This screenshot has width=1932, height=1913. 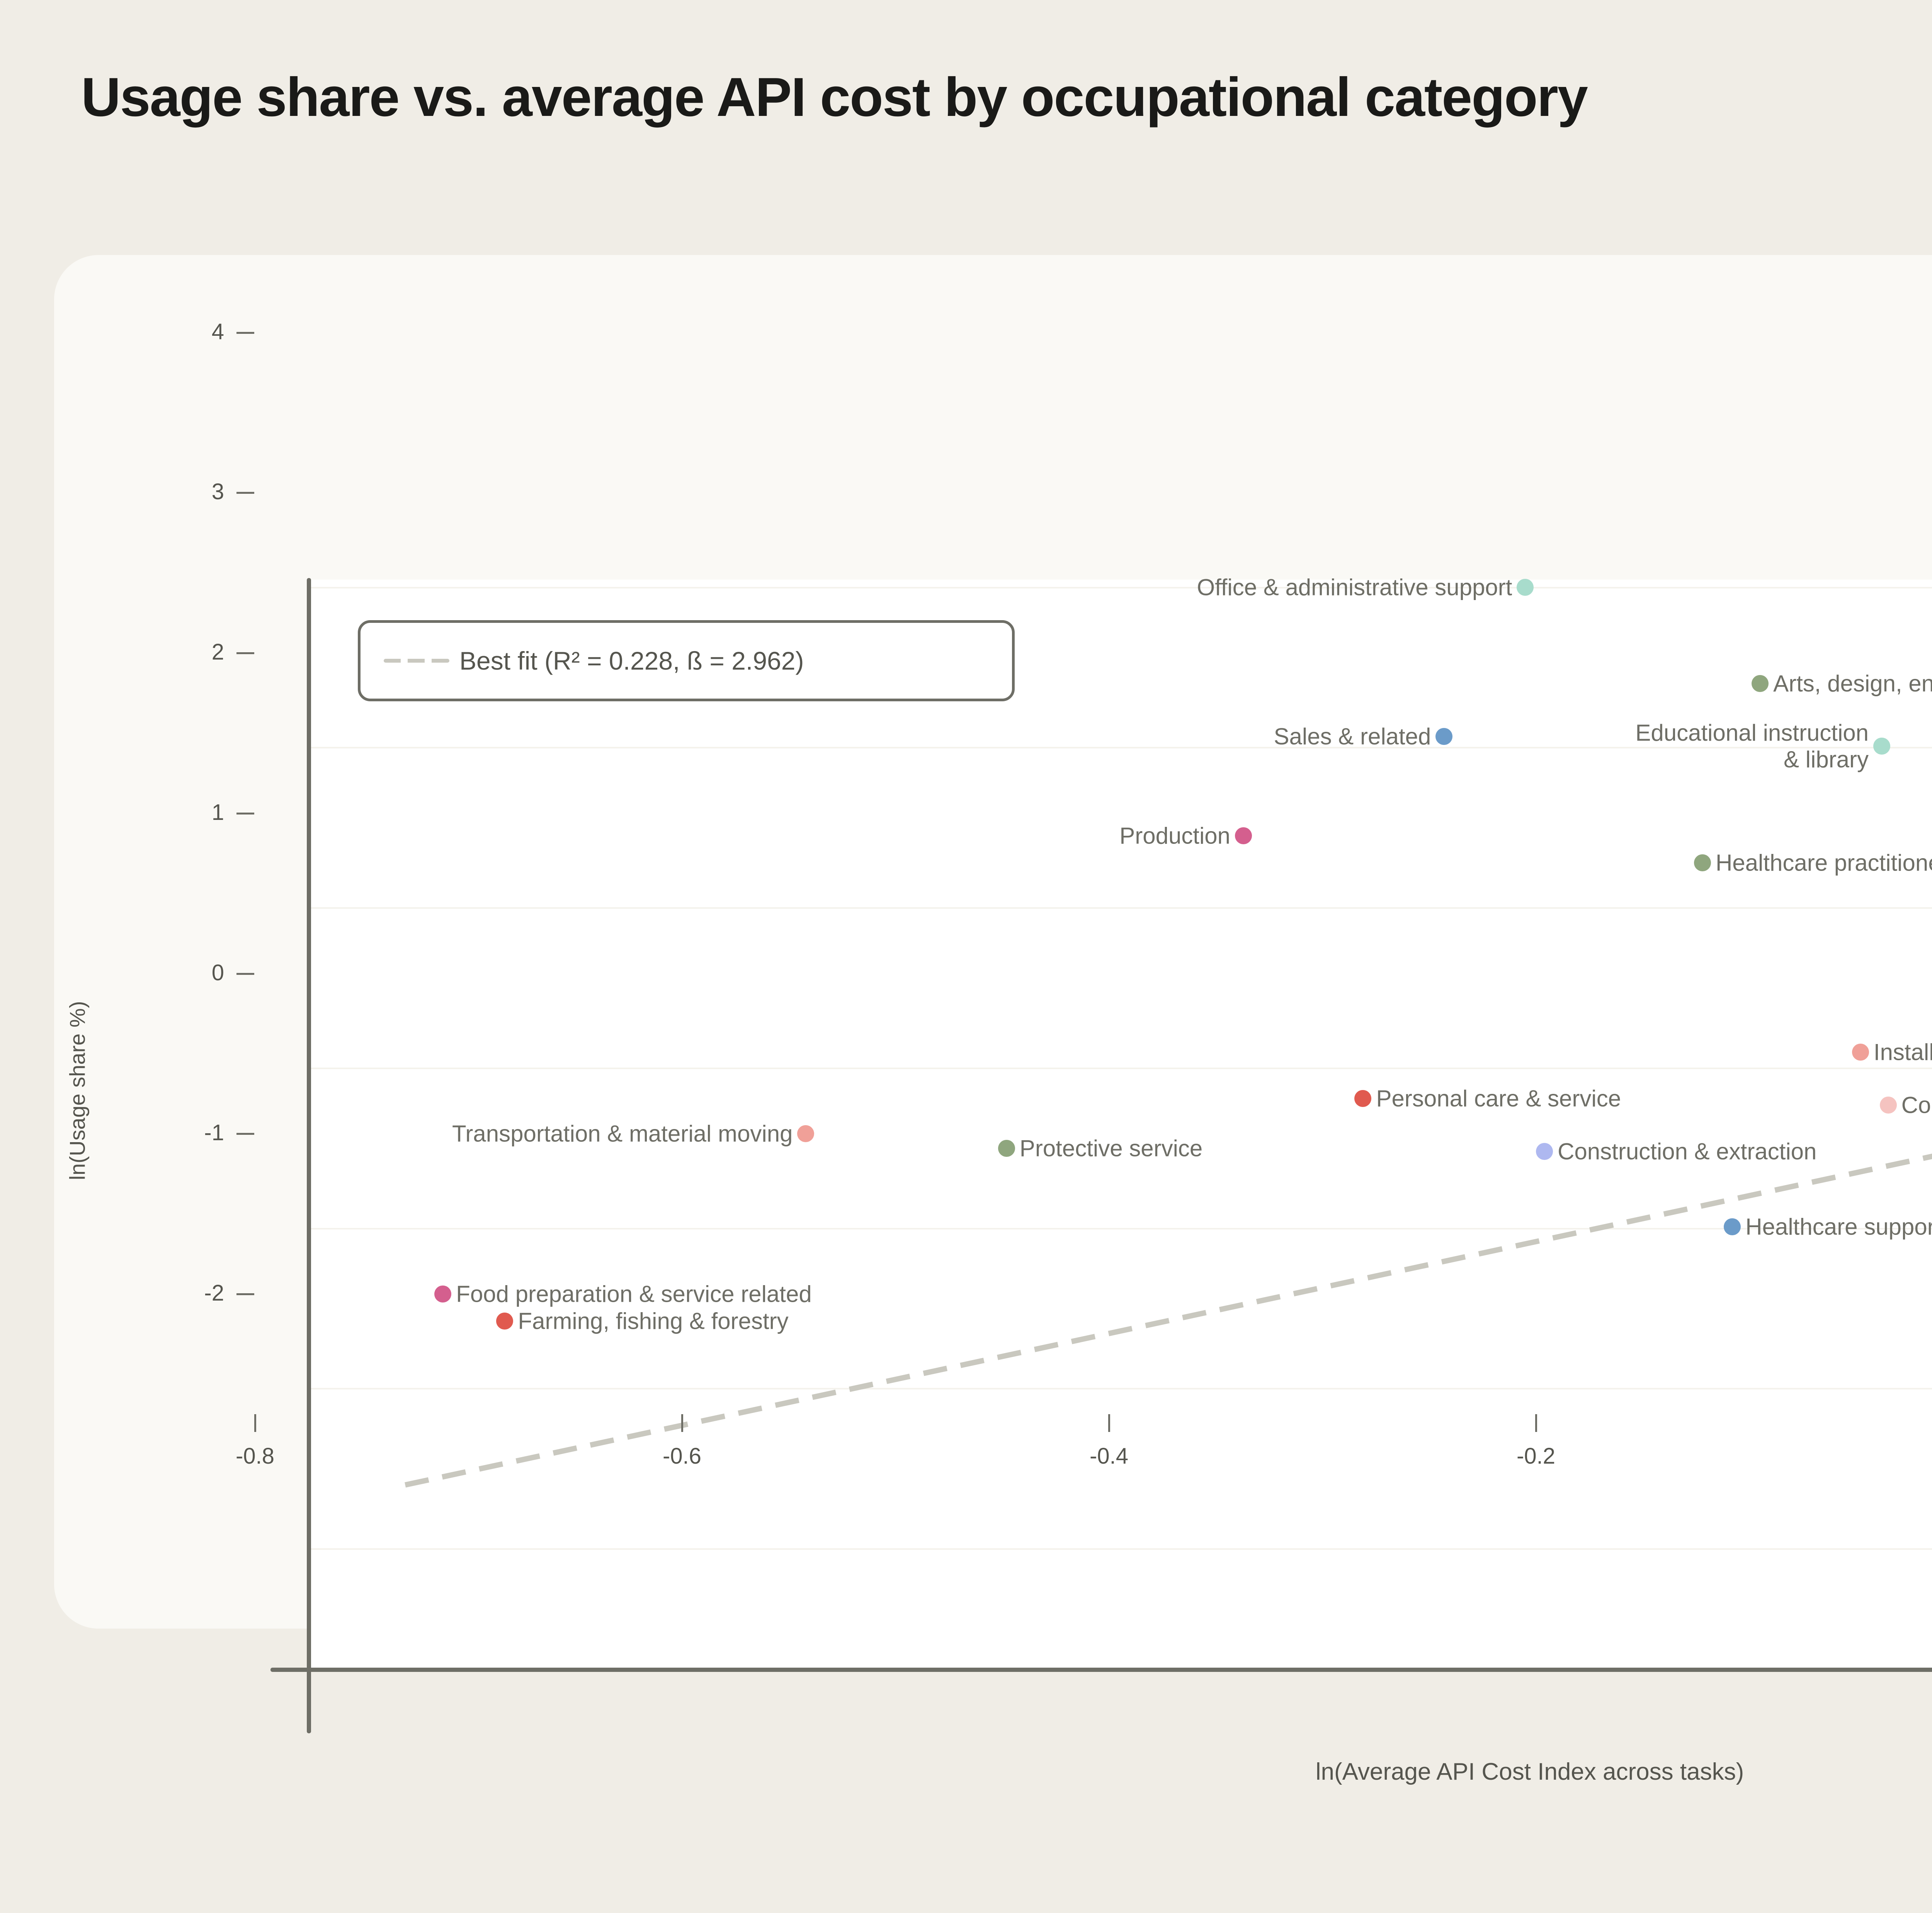 I want to click on y-axis-label: ln(Usage share %), so click(x=78, y=1091).